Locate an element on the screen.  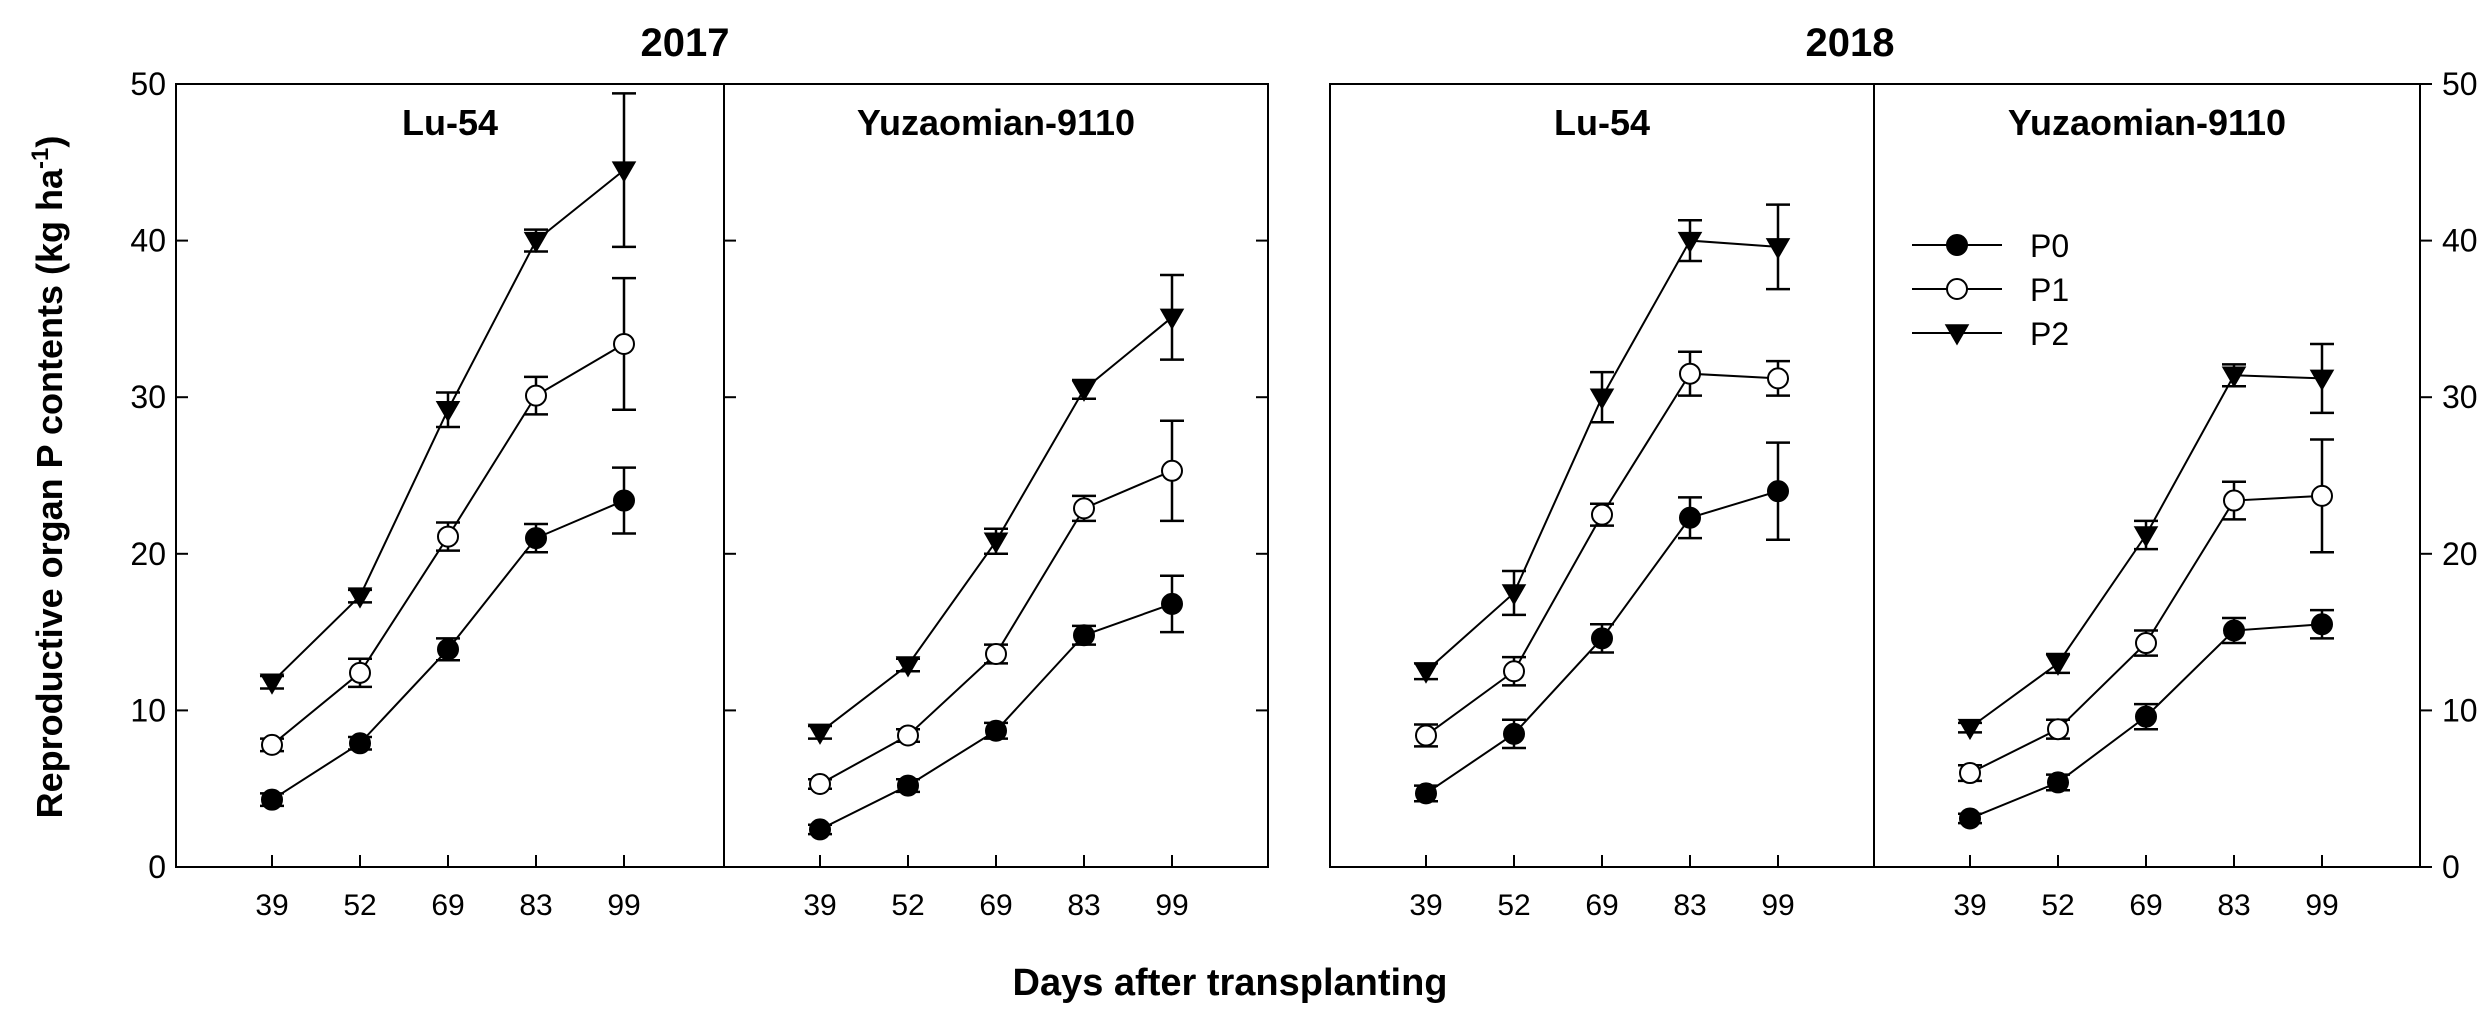
legend-marker-P1 is located at coordinates (1957, 289).